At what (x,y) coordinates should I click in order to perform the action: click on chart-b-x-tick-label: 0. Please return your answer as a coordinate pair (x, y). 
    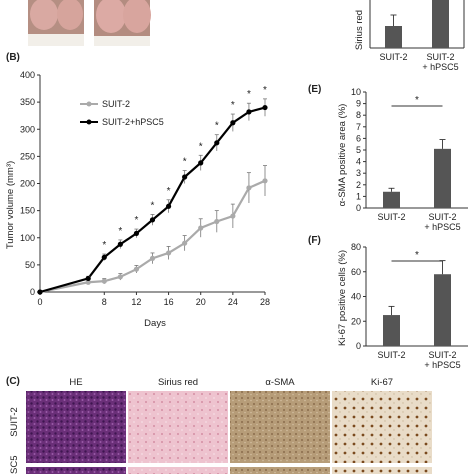
    Looking at the image, I should click on (39, 302).